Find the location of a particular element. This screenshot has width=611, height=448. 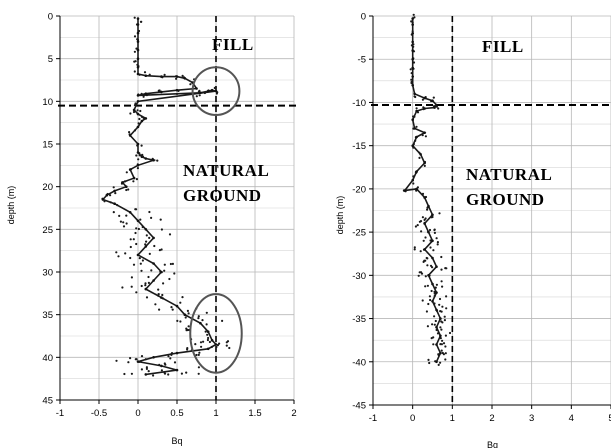

y-tick-label: -35 is located at coordinates (359, 319).